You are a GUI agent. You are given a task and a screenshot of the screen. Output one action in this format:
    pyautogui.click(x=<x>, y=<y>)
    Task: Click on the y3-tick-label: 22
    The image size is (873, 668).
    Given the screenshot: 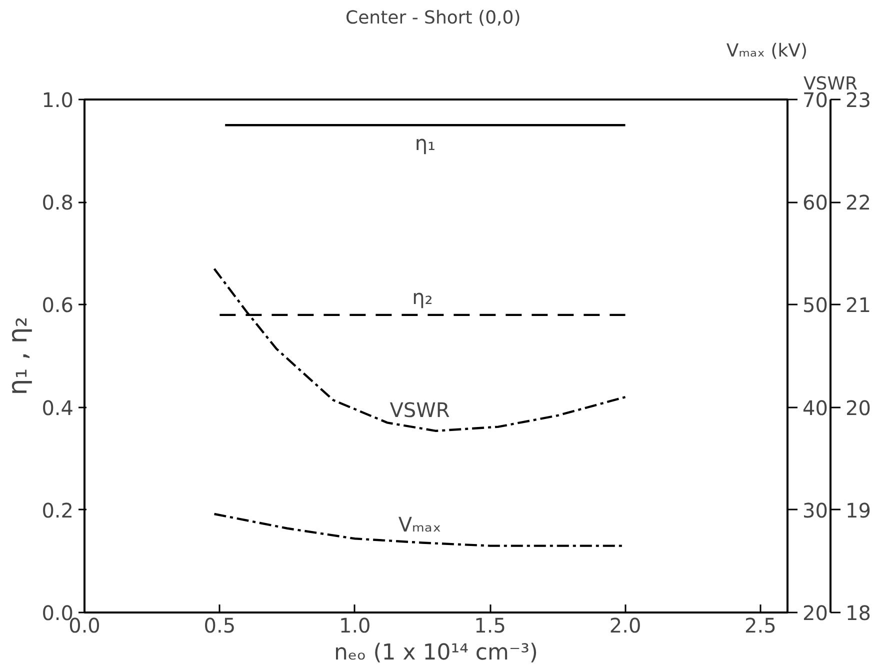 What is the action you would take?
    pyautogui.click(x=858, y=202)
    